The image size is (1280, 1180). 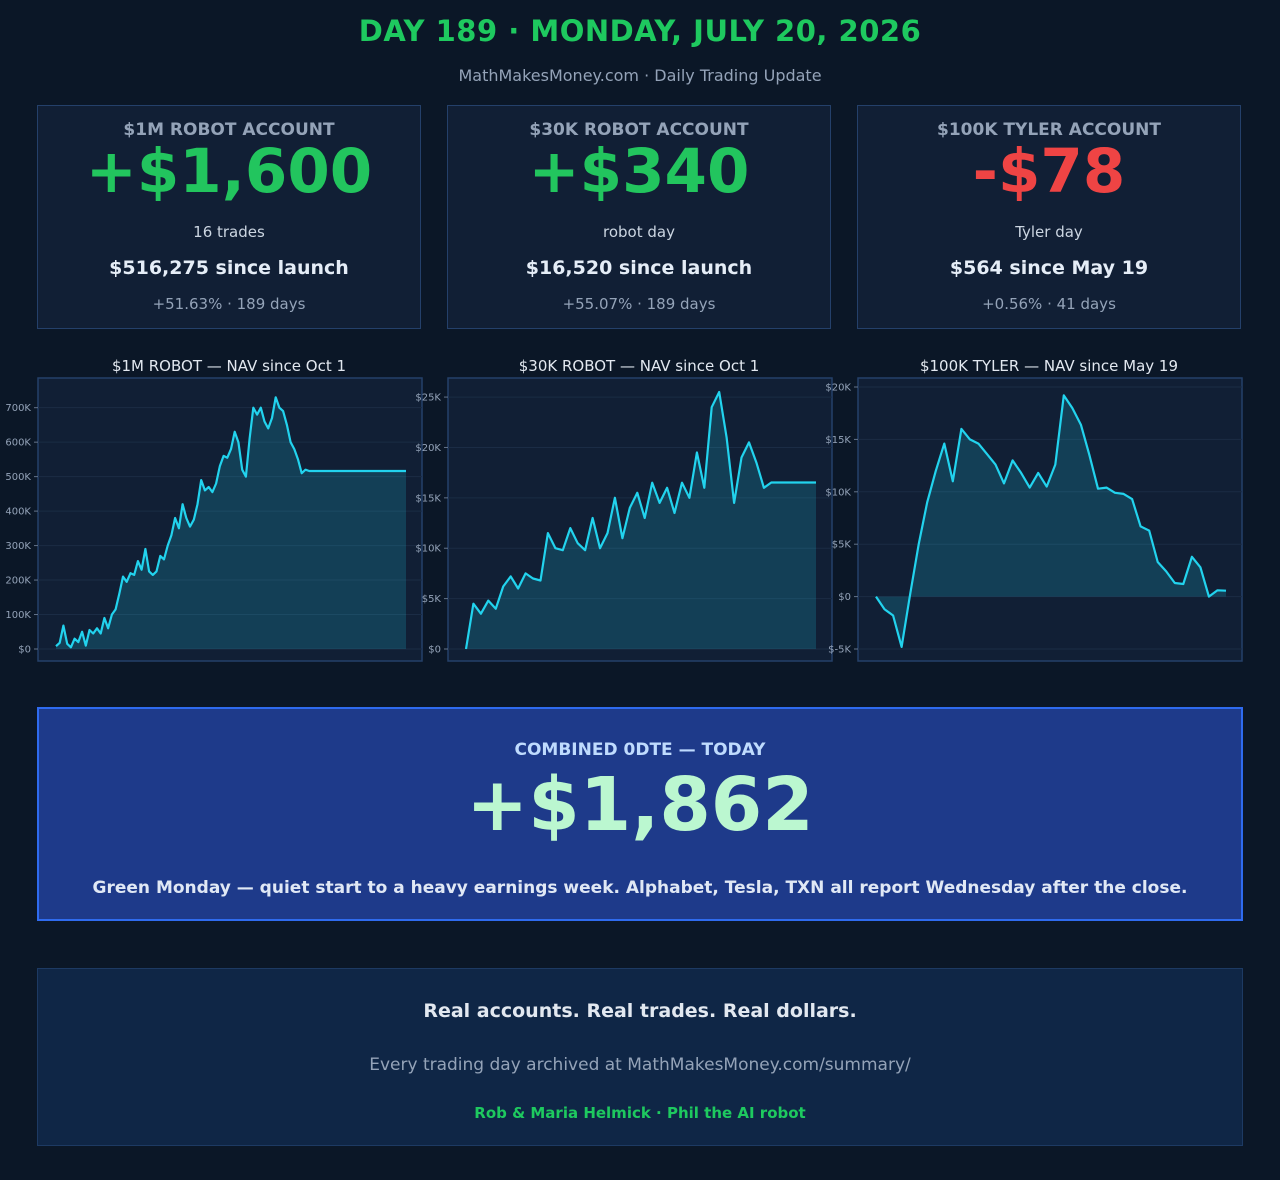 What do you see at coordinates (18, 408) in the screenshot?
I see `y-tick-label: 700K` at bounding box center [18, 408].